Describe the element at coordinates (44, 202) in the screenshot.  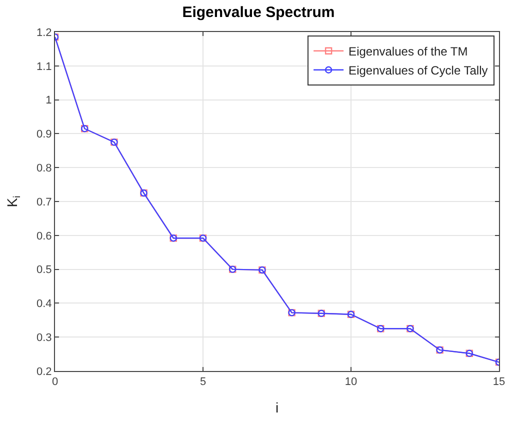
I see `y-tick-label: 0.7` at that location.